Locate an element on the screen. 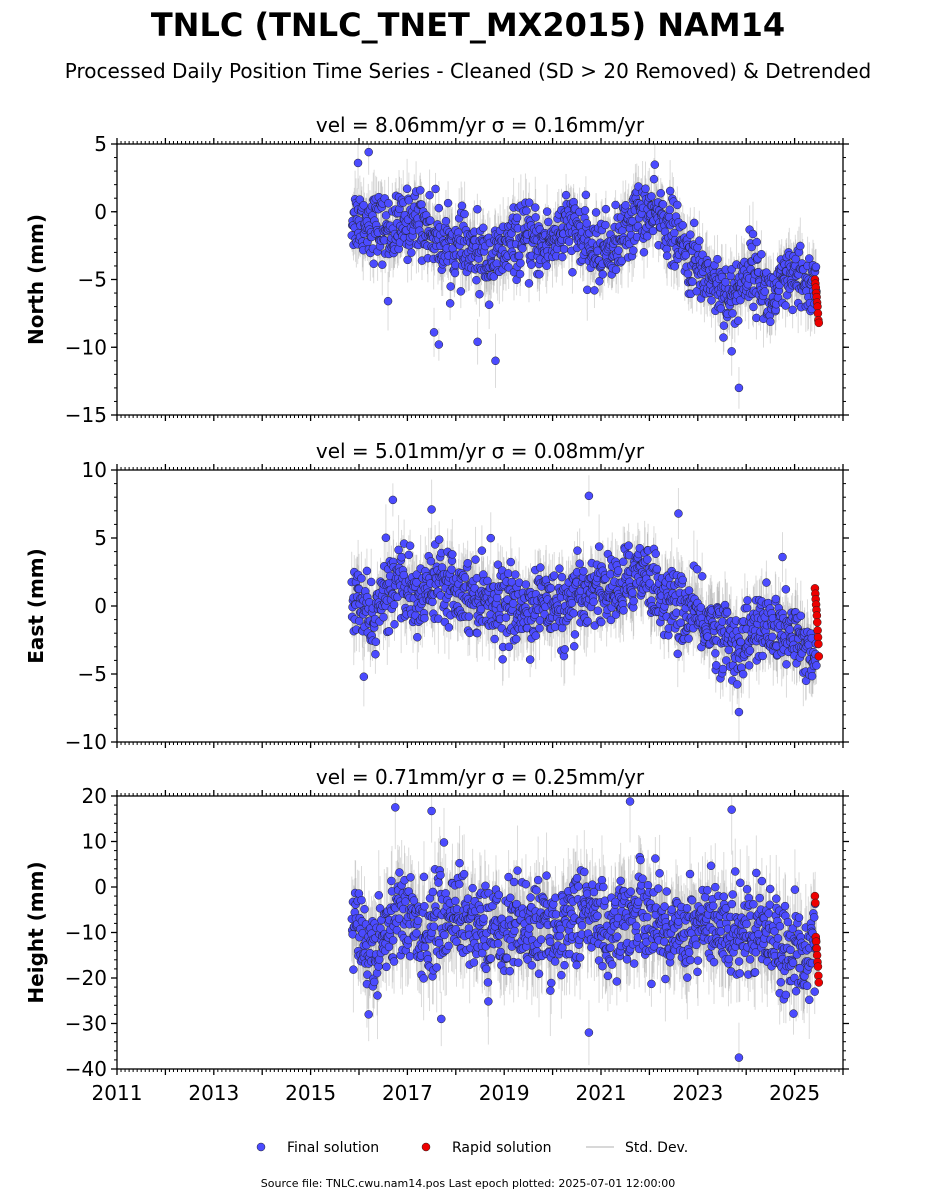  final-solution-points is located at coordinates (584, 270).